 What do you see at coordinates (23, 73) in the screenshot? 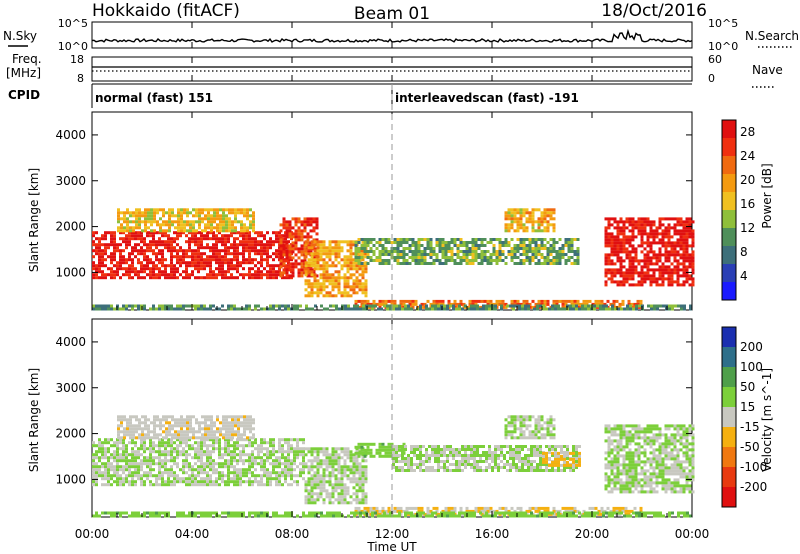
I see `freq-unit: [MHz]` at bounding box center [23, 73].